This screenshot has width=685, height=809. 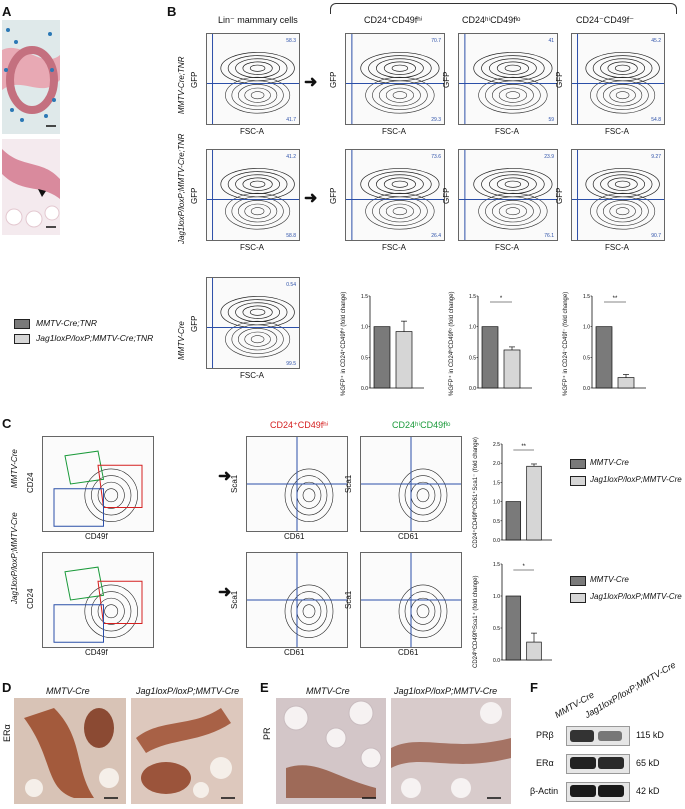 What do you see at coordinates (491, 20) in the screenshot?
I see `header-lo: CD24ʰⁱCD49fˡᵒ` at bounding box center [491, 20].